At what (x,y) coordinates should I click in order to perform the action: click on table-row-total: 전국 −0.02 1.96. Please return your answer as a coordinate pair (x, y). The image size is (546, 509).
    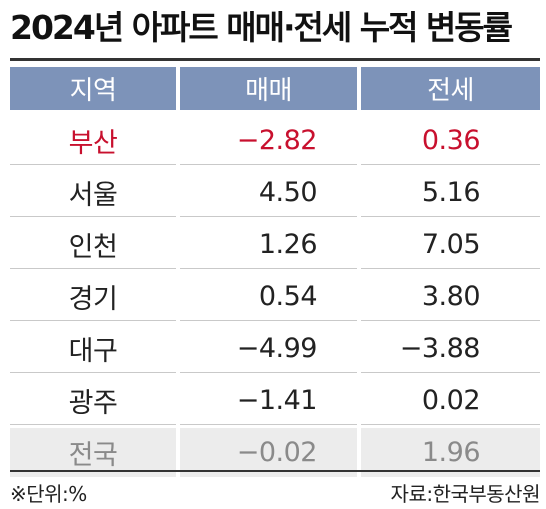
    Looking at the image, I should click on (275, 452).